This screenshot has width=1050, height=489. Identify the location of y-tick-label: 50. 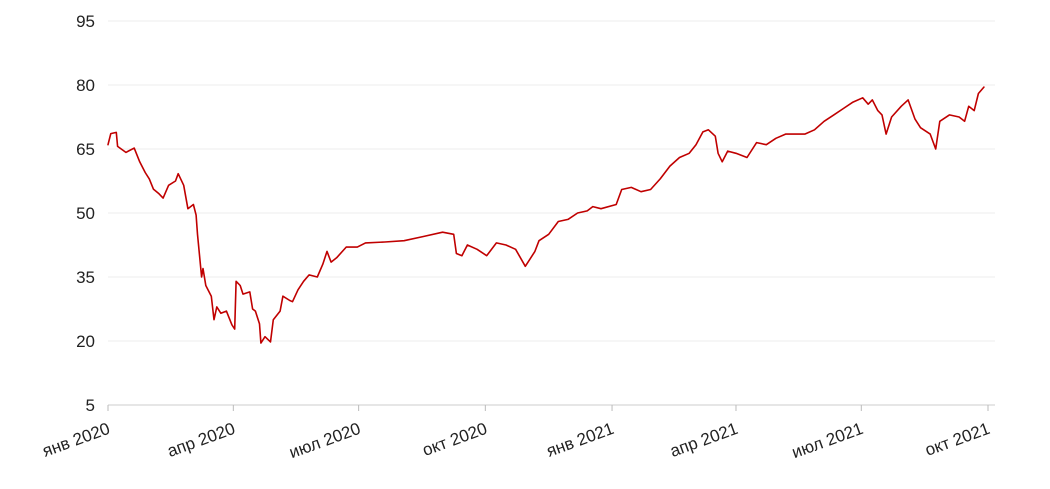
(85, 213).